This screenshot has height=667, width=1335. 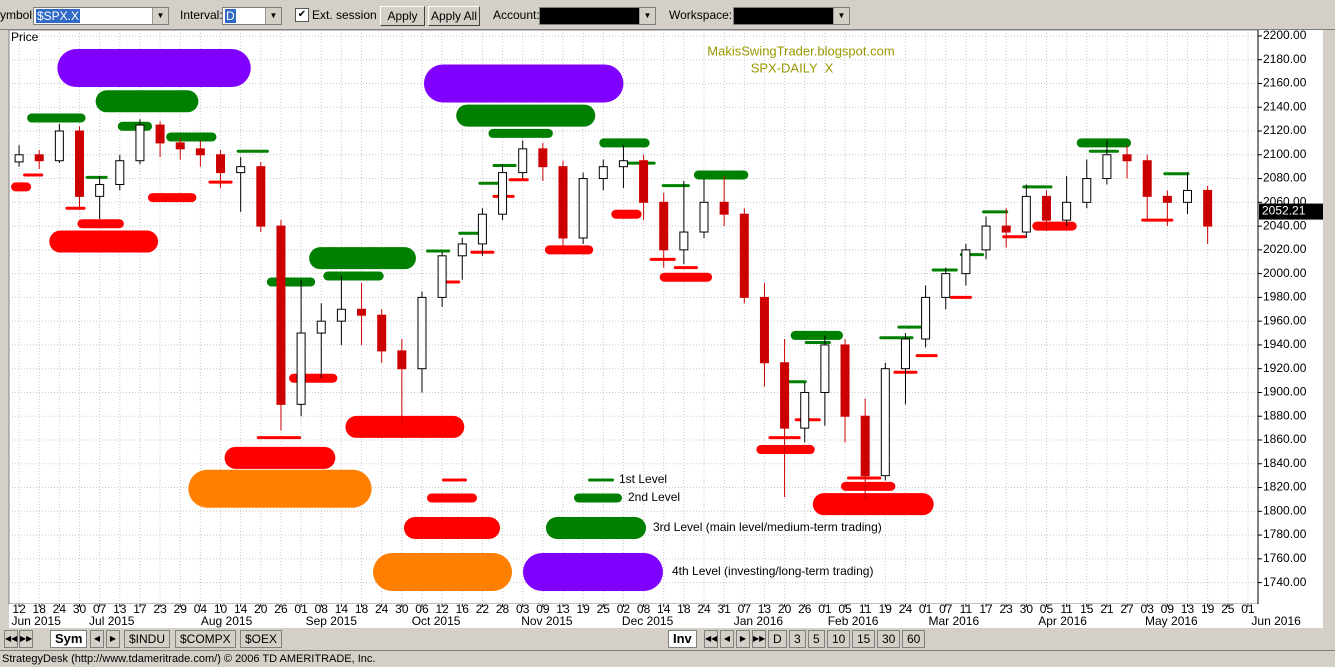 I want to click on x-tick-label: 17, so click(x=986, y=609).